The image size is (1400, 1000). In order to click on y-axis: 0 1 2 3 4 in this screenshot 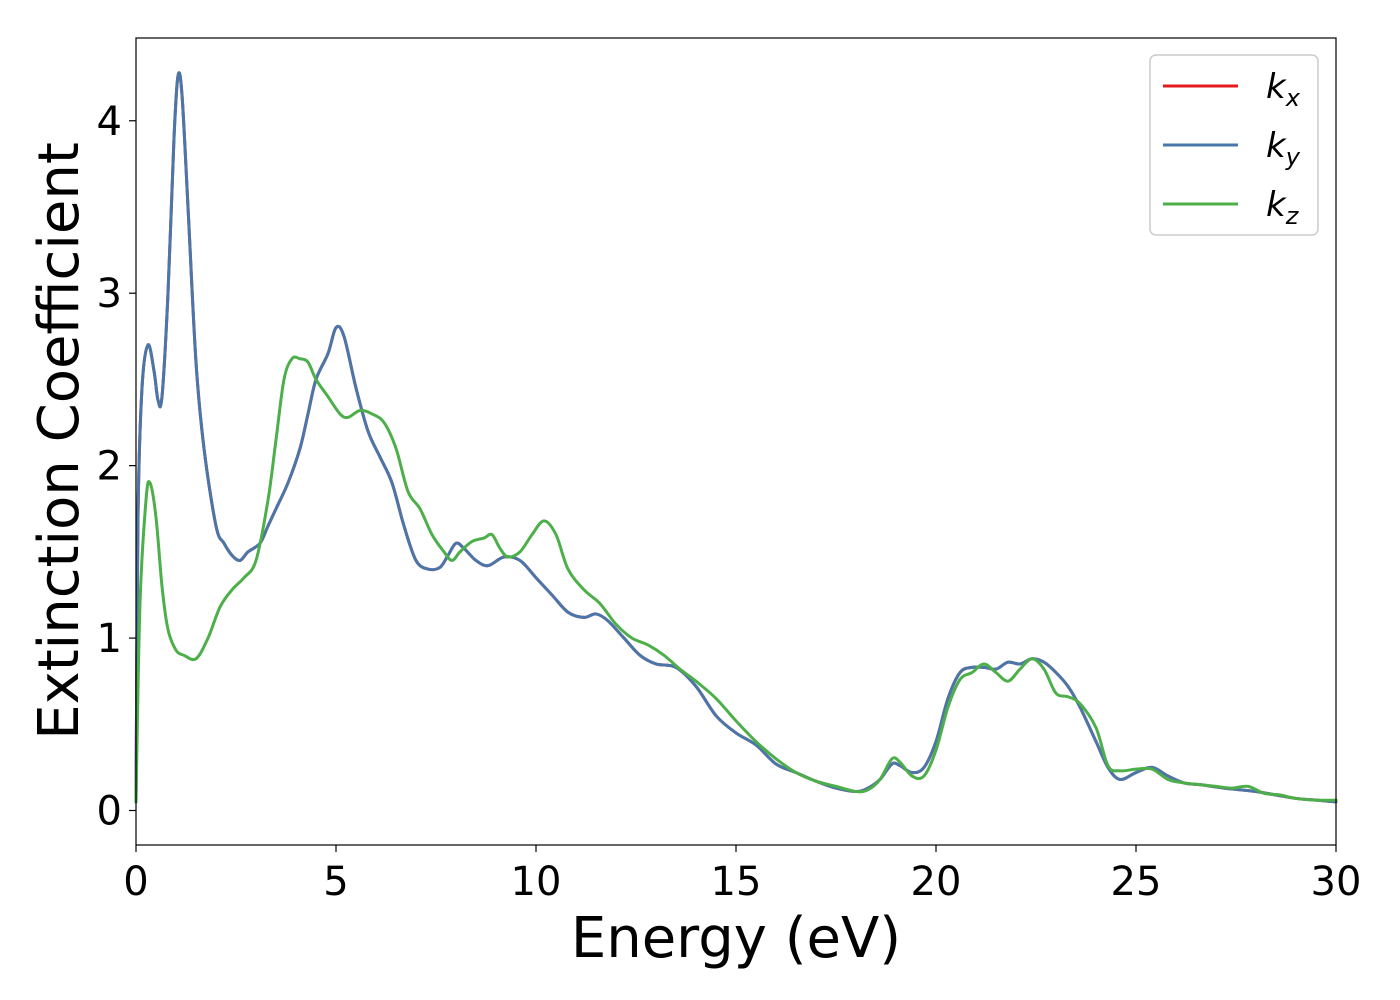, I will do `click(116, 467)`.